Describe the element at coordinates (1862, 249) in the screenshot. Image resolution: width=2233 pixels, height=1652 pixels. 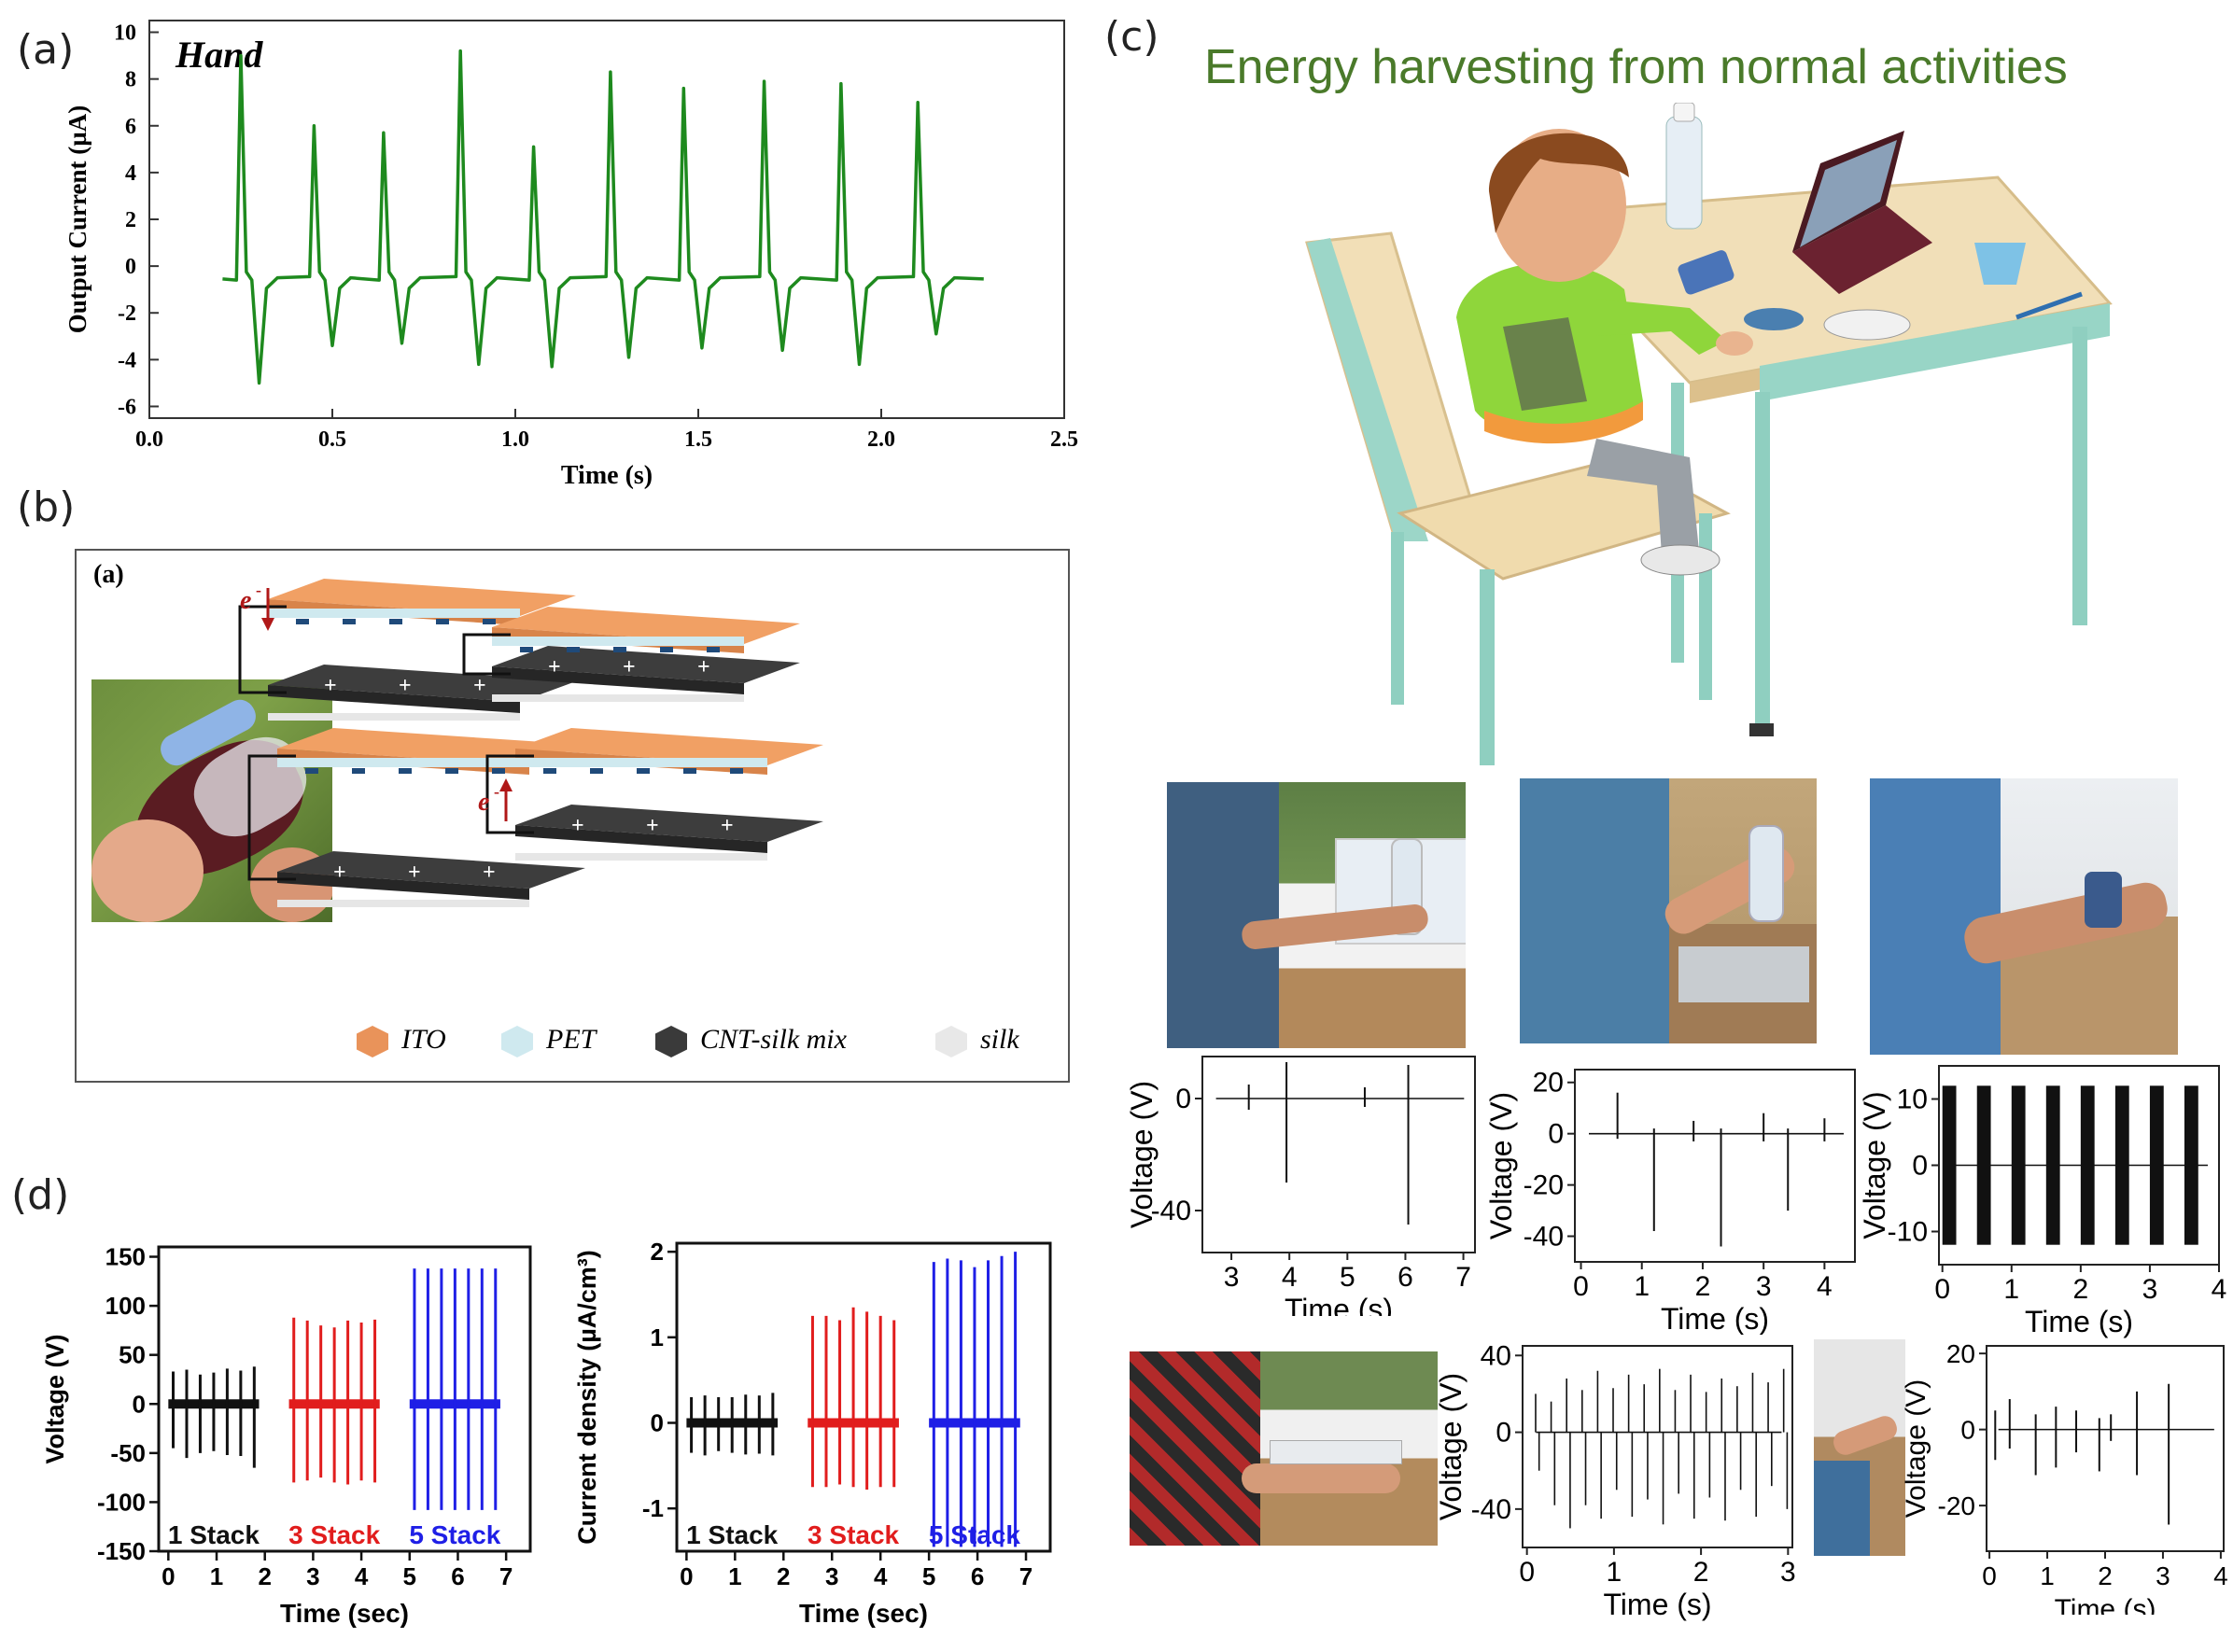
I see `laptop-base` at that location.